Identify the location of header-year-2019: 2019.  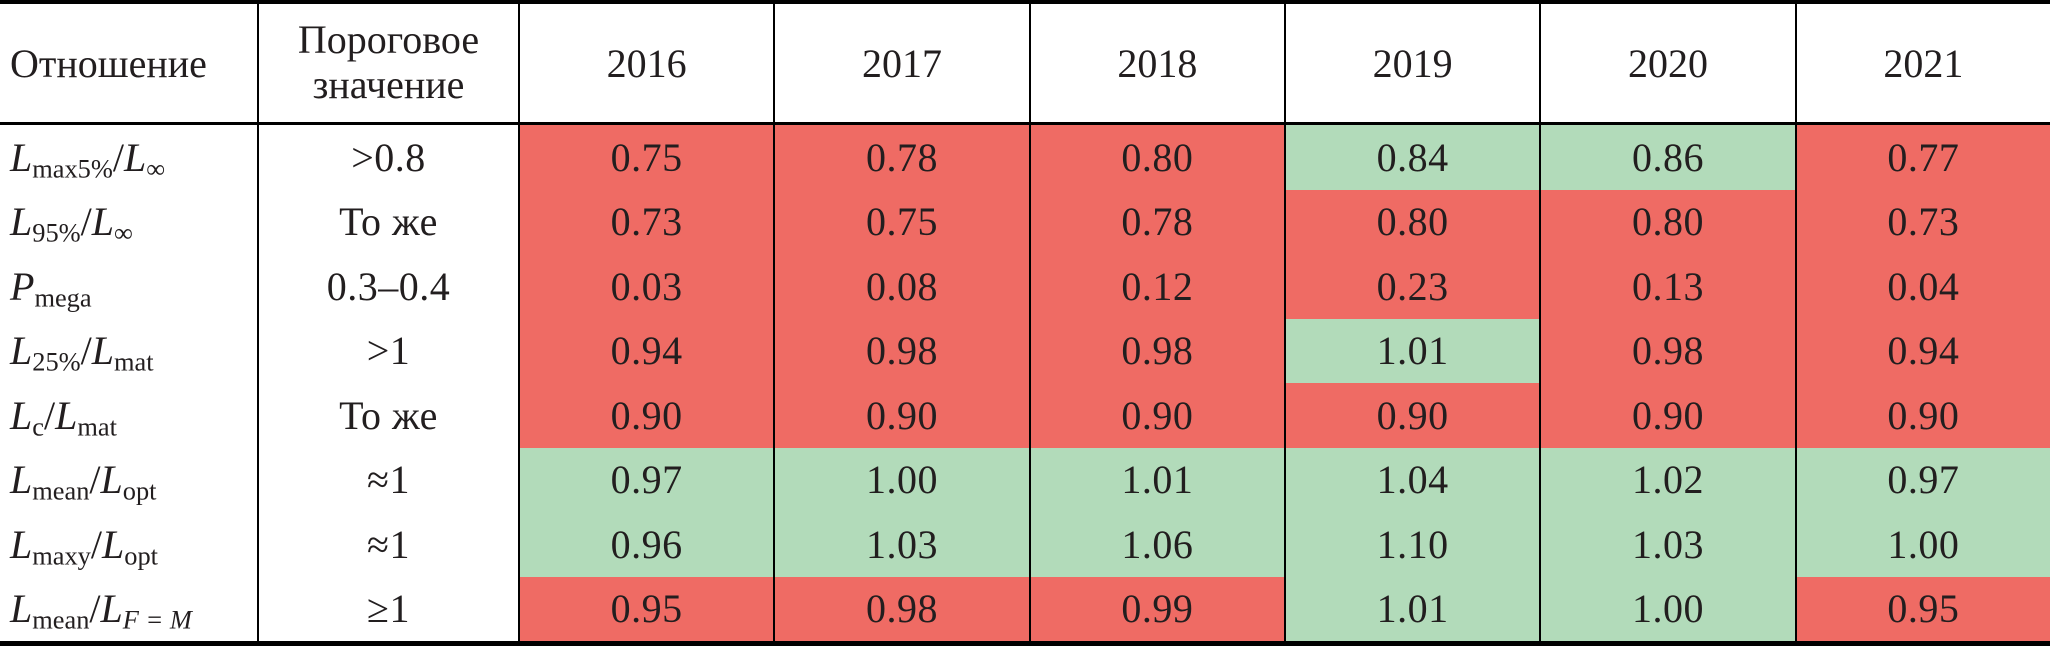
(1411, 64).